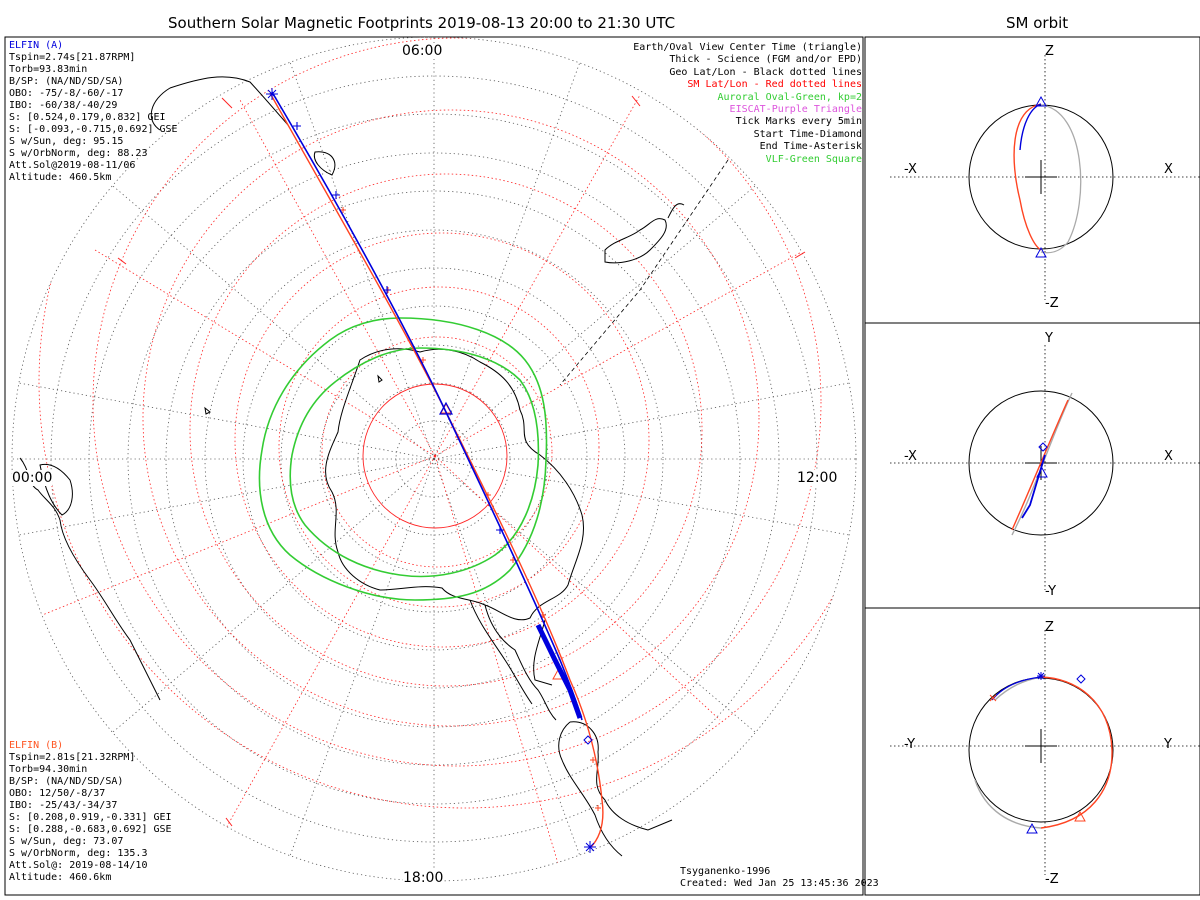 The width and height of the screenshot is (1200, 900). What do you see at coordinates (72, 757) in the screenshot?
I see `elfin-b-line: Tspin=2.81s[21.32RPM]` at bounding box center [72, 757].